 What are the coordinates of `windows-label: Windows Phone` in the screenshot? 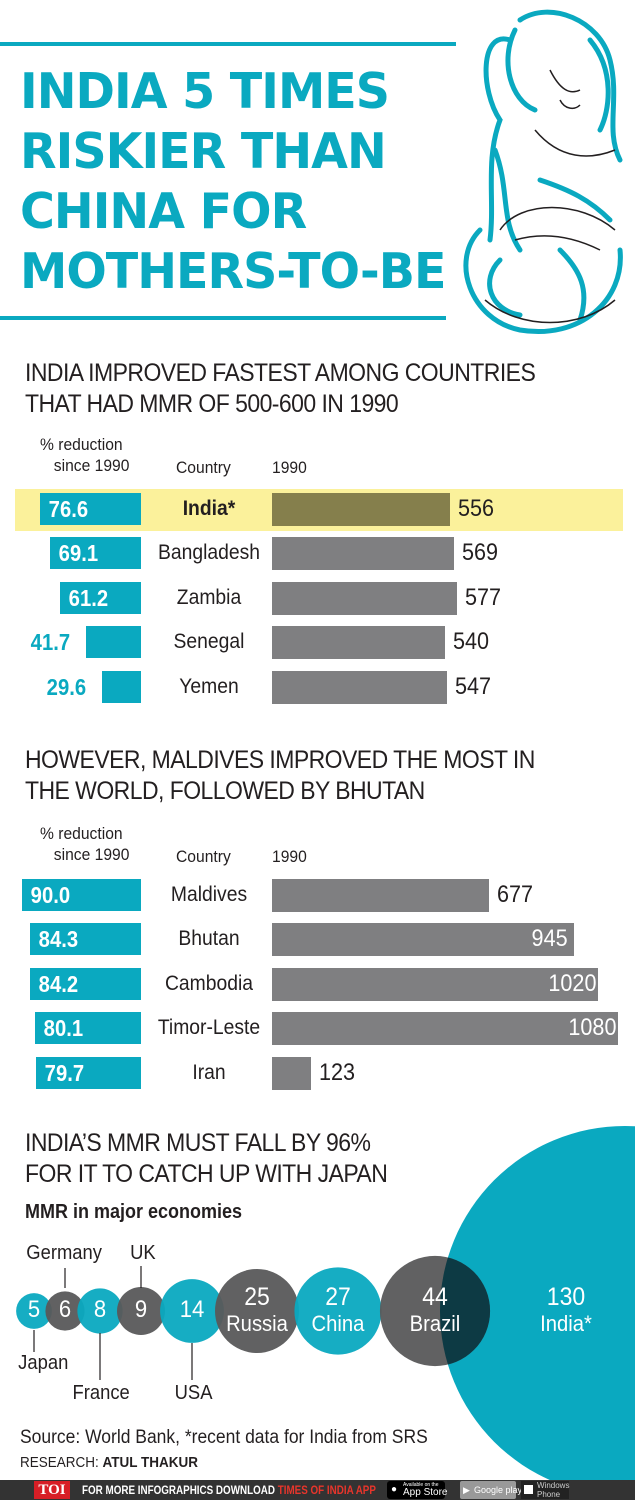 It's located at (553, 1490).